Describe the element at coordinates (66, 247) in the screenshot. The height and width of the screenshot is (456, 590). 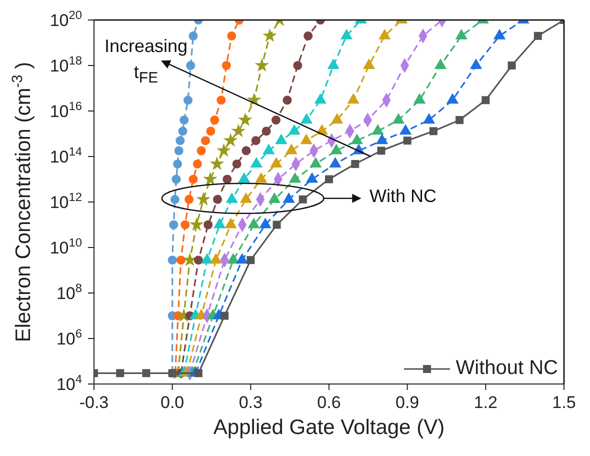
I see `y-tick-label: 10$^{10}$` at that location.